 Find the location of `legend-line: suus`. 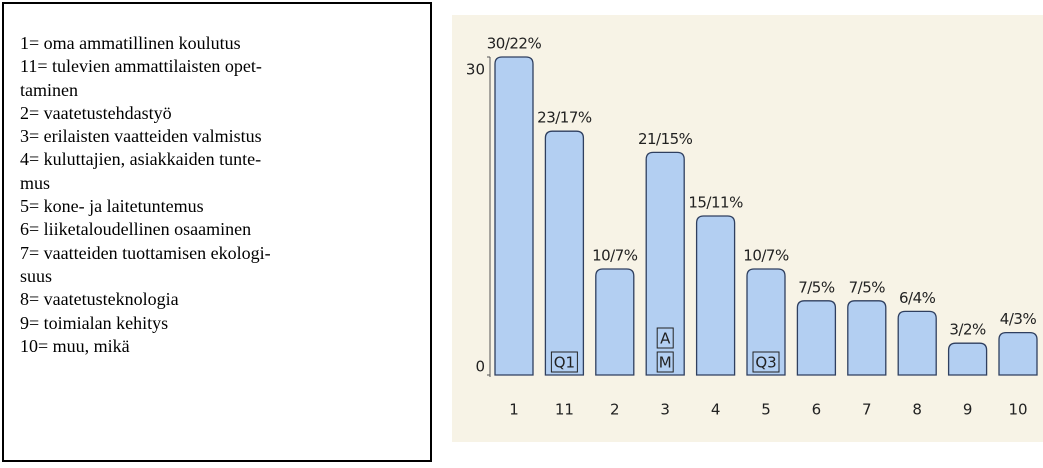

legend-line: suus is located at coordinates (36, 275).